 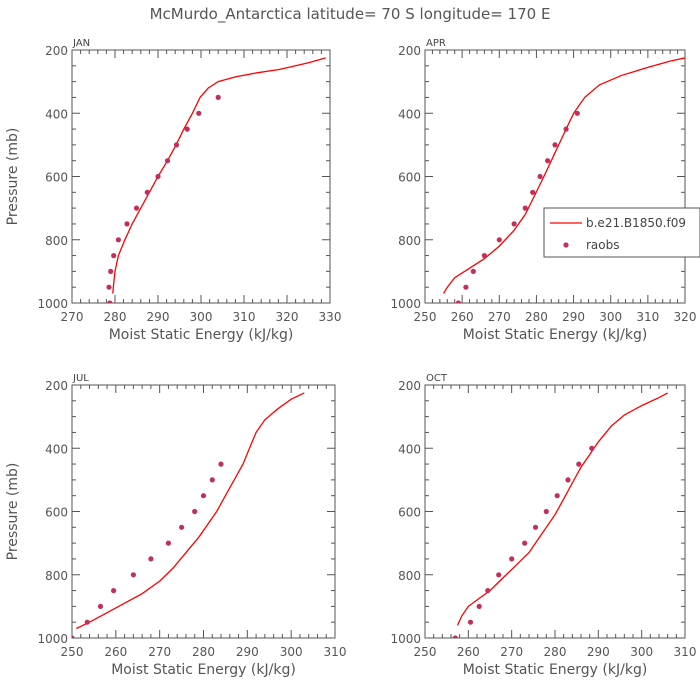 I want to click on legend-point-marker, so click(x=566, y=245).